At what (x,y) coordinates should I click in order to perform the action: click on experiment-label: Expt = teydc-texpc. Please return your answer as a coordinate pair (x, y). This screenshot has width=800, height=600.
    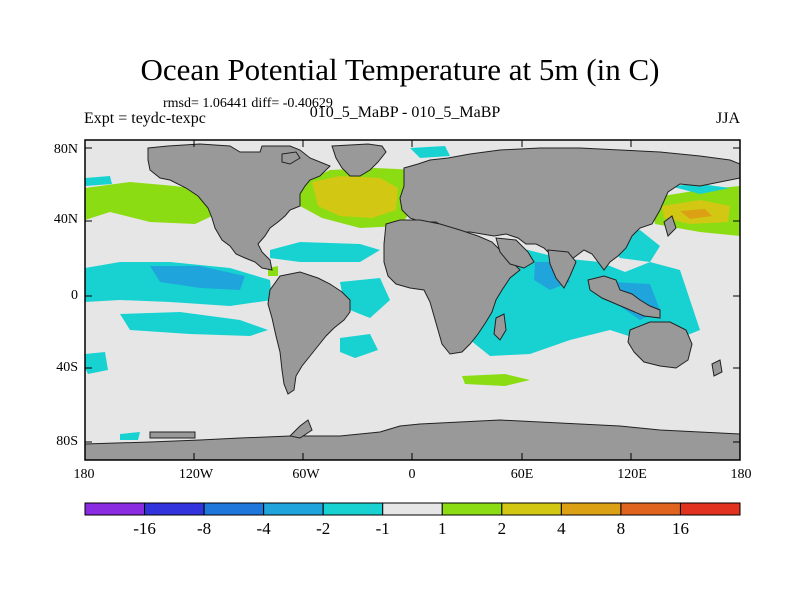
    Looking at the image, I should click on (145, 118).